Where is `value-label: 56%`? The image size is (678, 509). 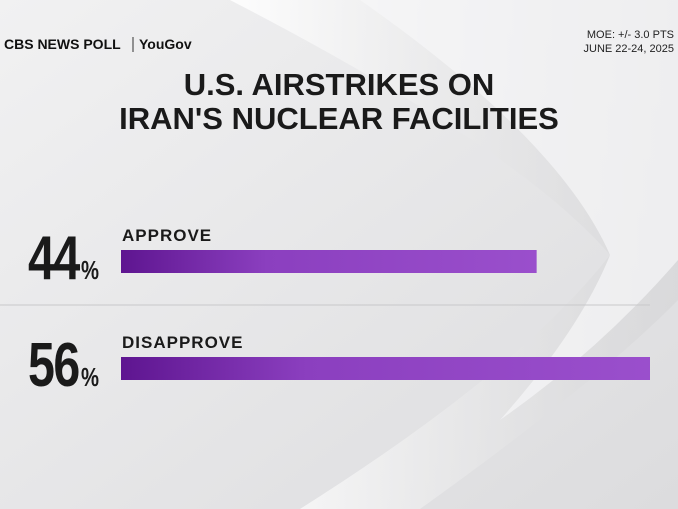 value-label: 56% is located at coordinates (63, 364).